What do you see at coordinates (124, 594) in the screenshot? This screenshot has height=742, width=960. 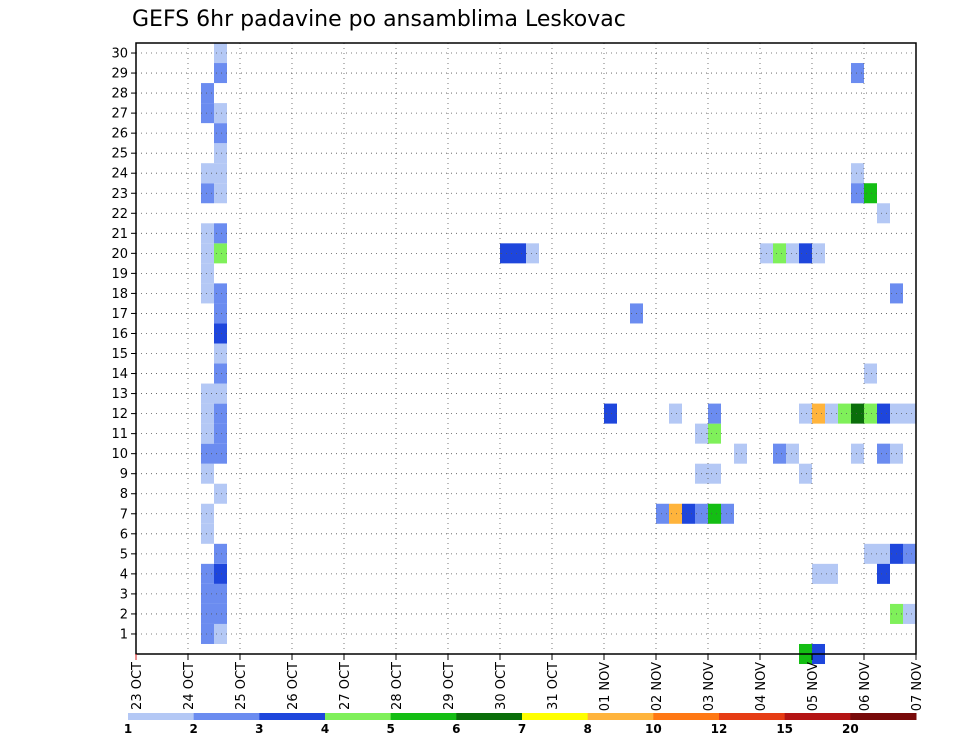 I see `y-tick-label: 3` at bounding box center [124, 594].